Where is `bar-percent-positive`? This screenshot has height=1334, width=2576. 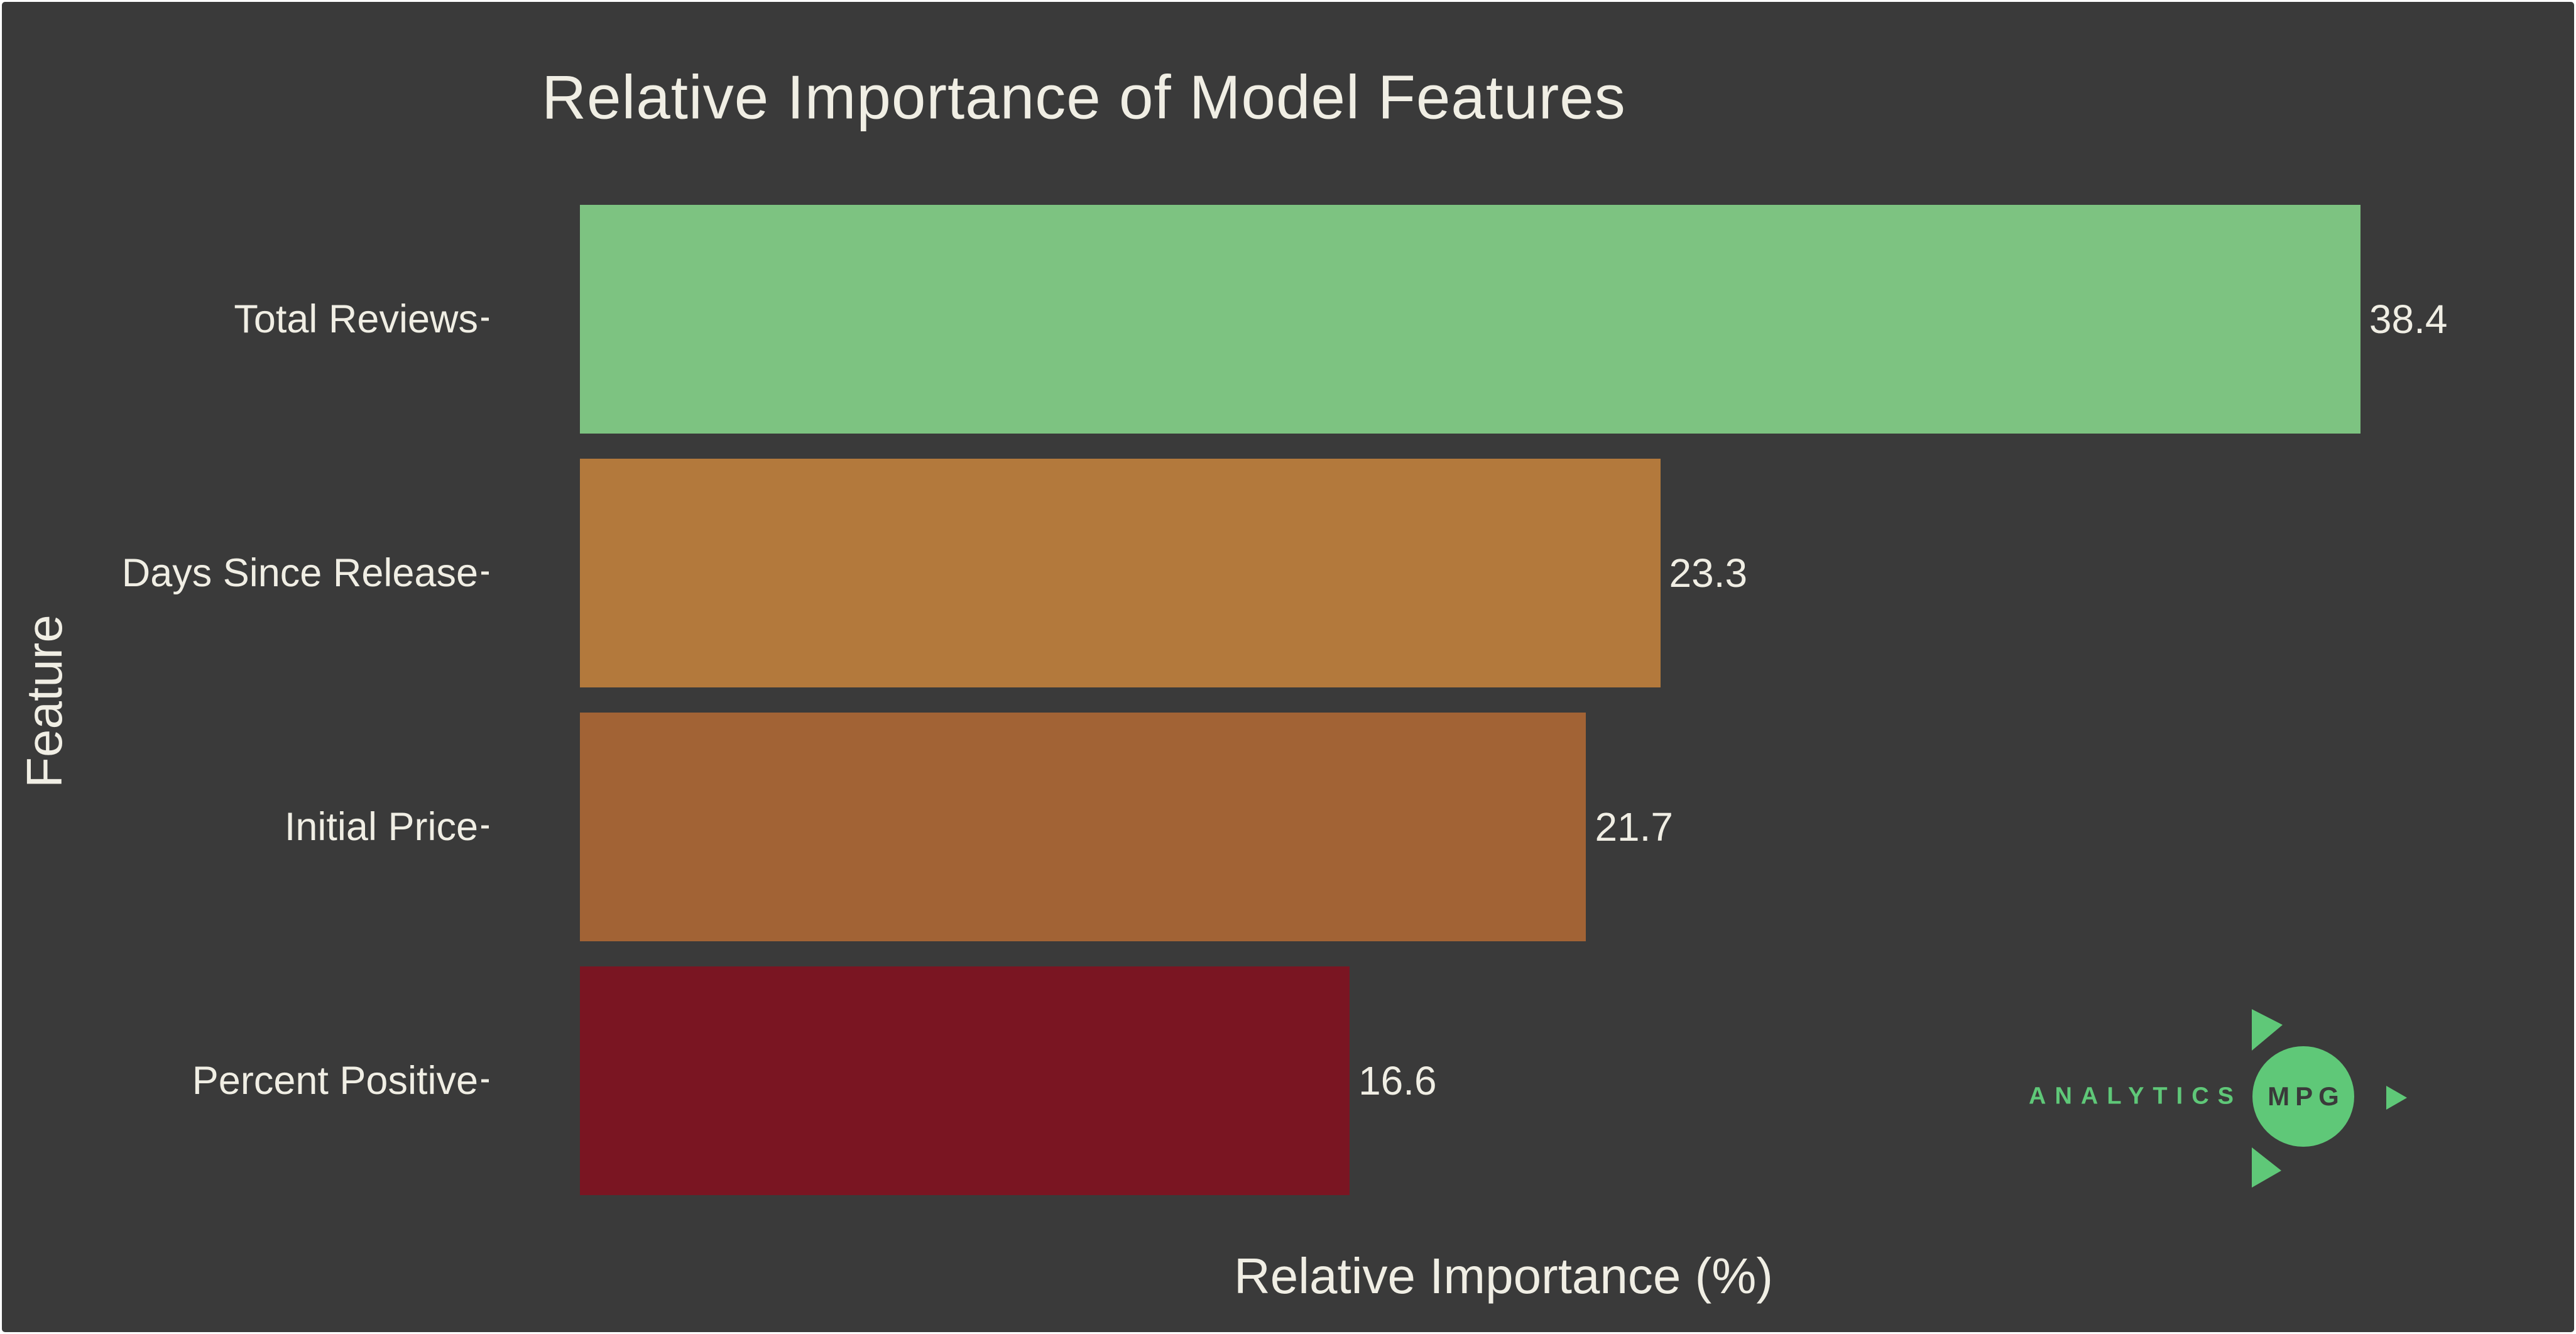
bar-percent-positive is located at coordinates (965, 1080).